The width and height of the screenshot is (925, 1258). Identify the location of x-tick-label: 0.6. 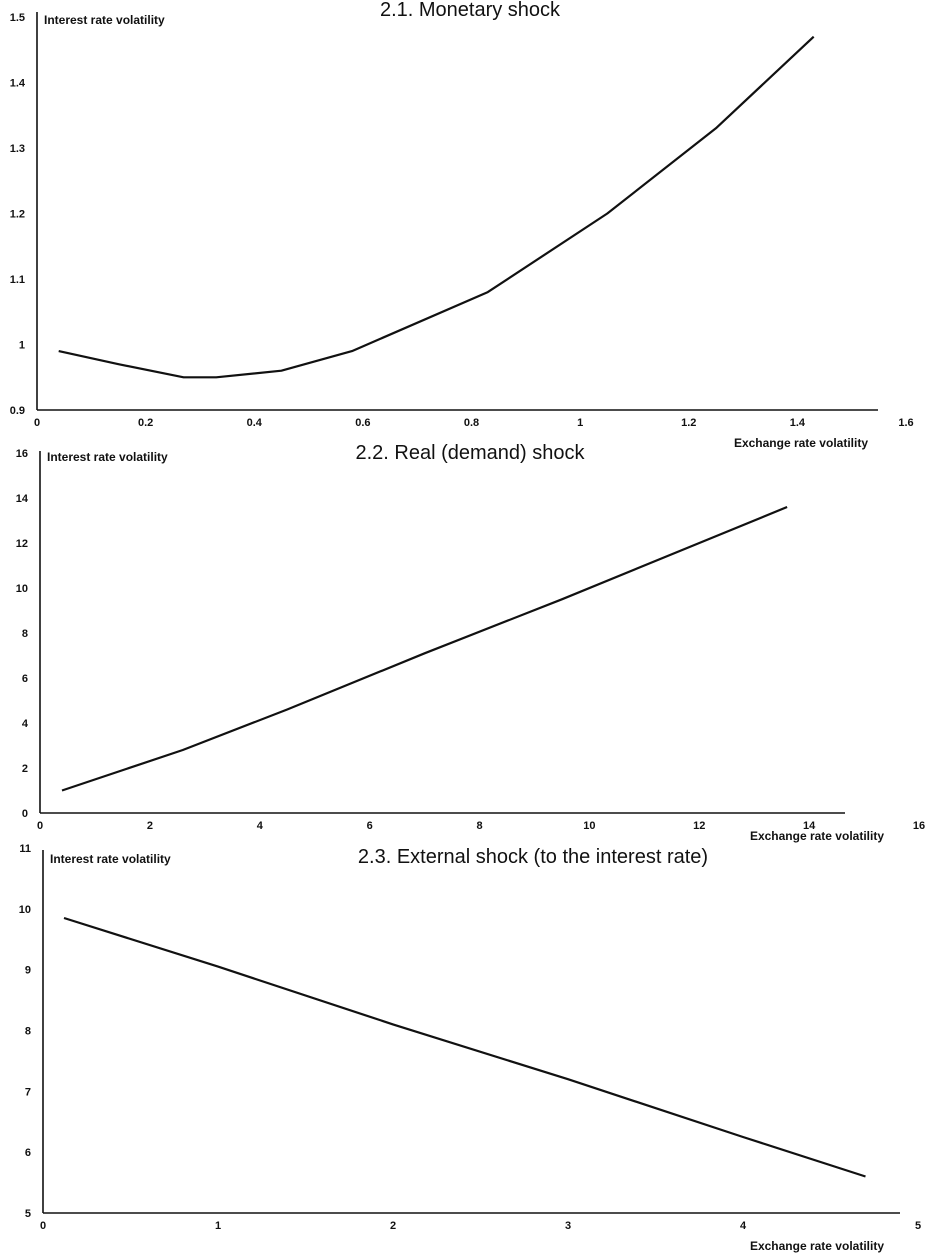
(362, 423).